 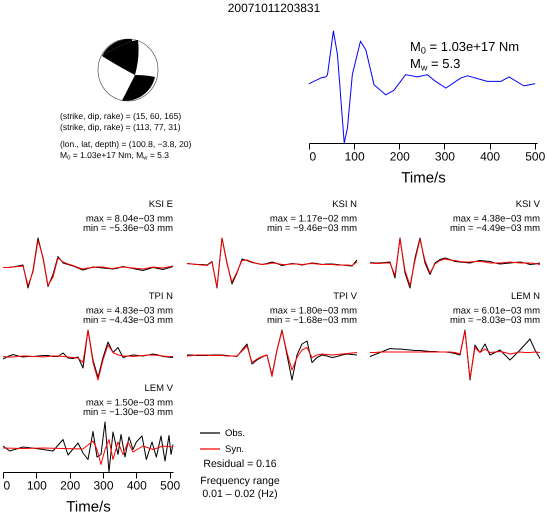 I want to click on text: (strike, dip, rake) = (15, 60, 165), so click(x=121, y=116).